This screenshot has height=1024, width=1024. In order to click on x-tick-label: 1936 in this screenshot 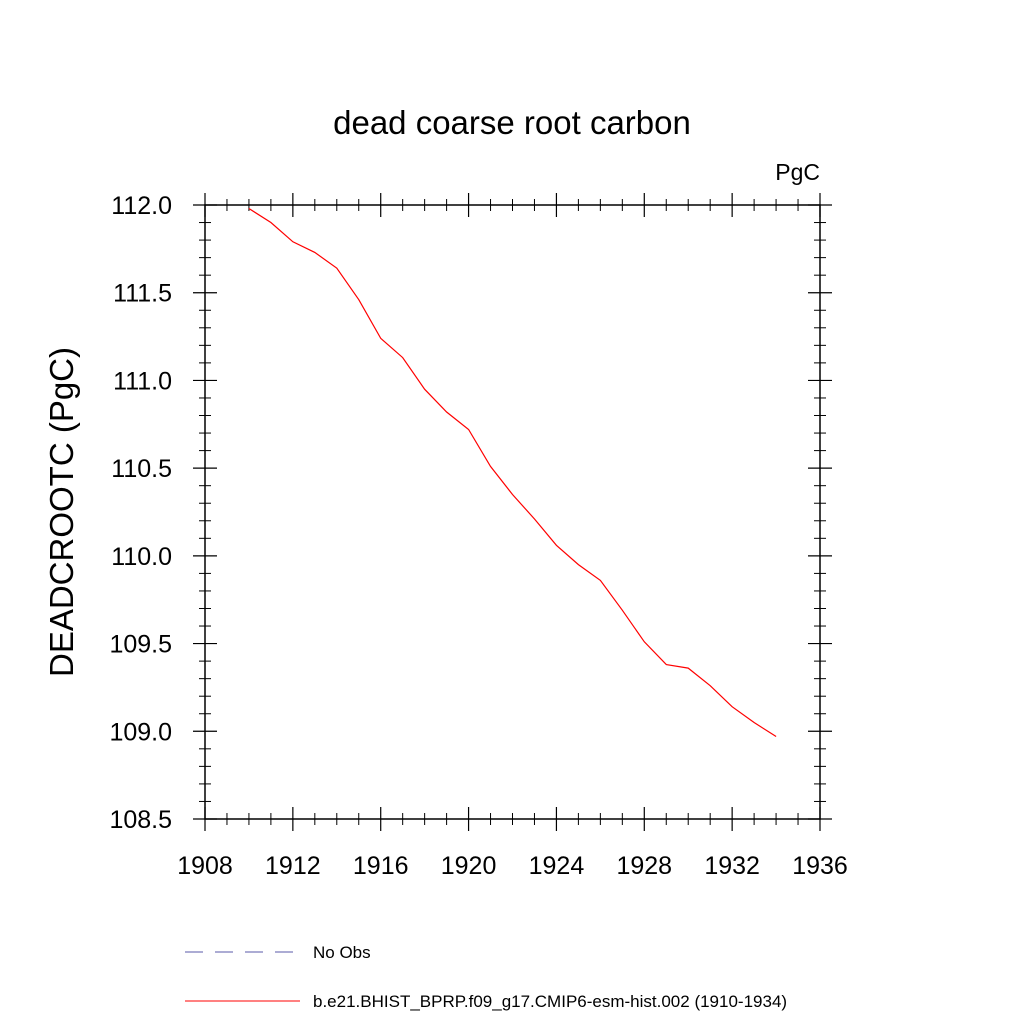, I will do `click(820, 866)`.